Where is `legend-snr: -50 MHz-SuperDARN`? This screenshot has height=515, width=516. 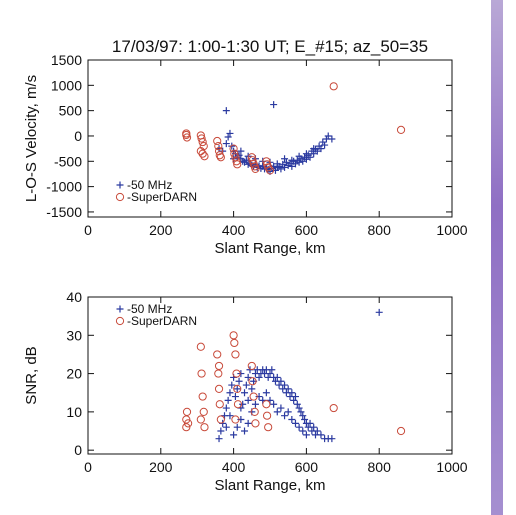
legend-snr: -50 MHz-SuperDARN is located at coordinates (156, 315).